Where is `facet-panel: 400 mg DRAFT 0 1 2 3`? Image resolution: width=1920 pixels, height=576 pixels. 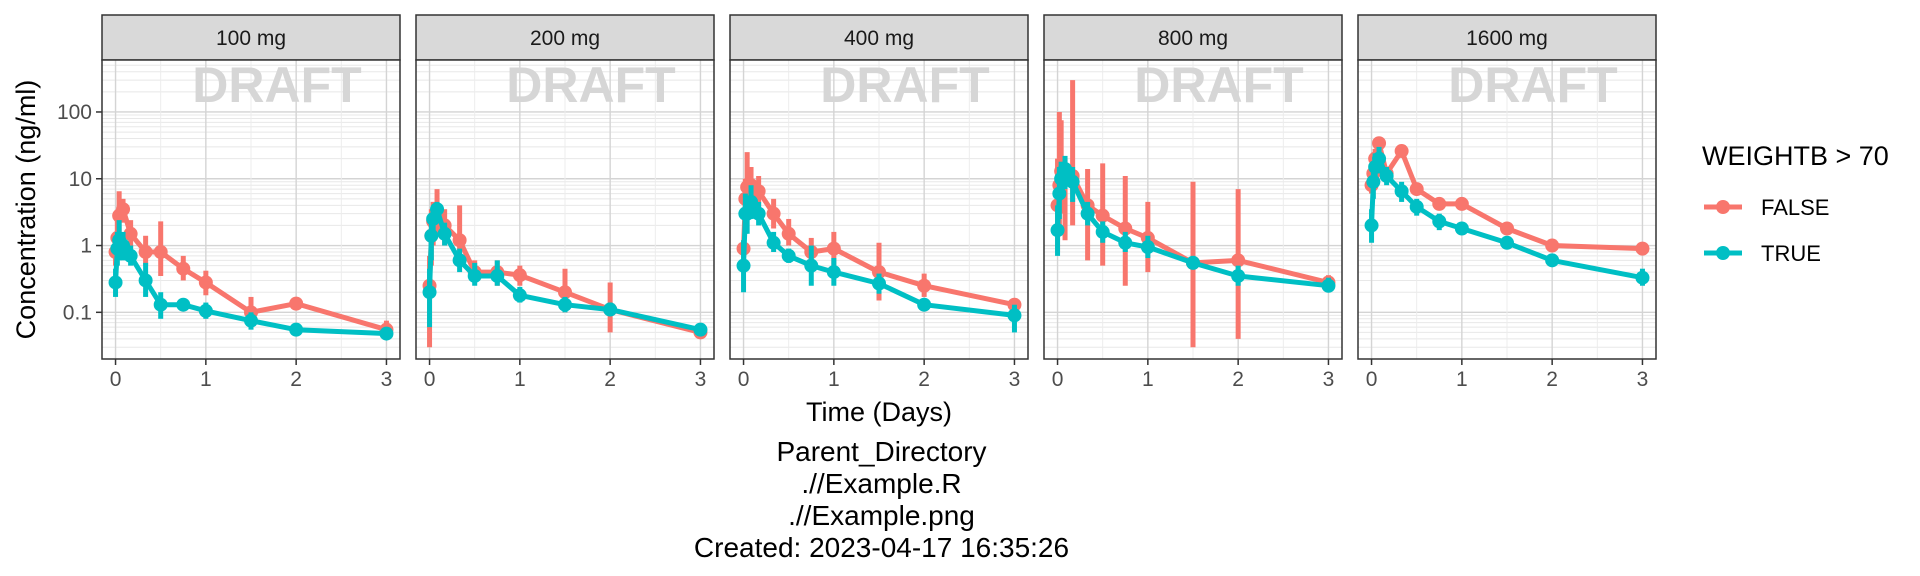
facet-panel: 400 mg DRAFT 0 1 2 3 is located at coordinates (879, 202).